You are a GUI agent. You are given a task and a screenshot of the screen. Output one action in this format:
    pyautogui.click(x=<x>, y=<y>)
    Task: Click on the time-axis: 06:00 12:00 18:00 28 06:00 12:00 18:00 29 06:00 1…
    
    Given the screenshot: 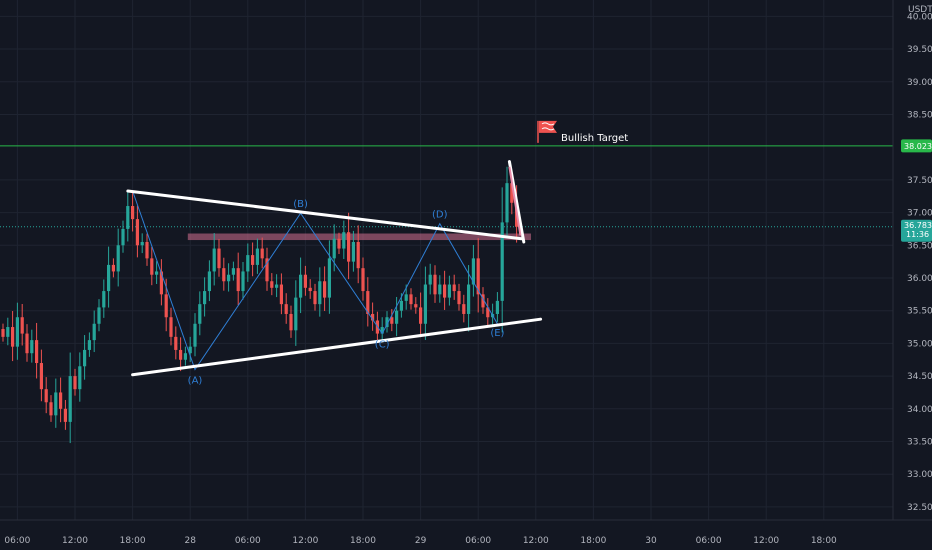 What is the action you would take?
    pyautogui.click(x=466, y=534)
    